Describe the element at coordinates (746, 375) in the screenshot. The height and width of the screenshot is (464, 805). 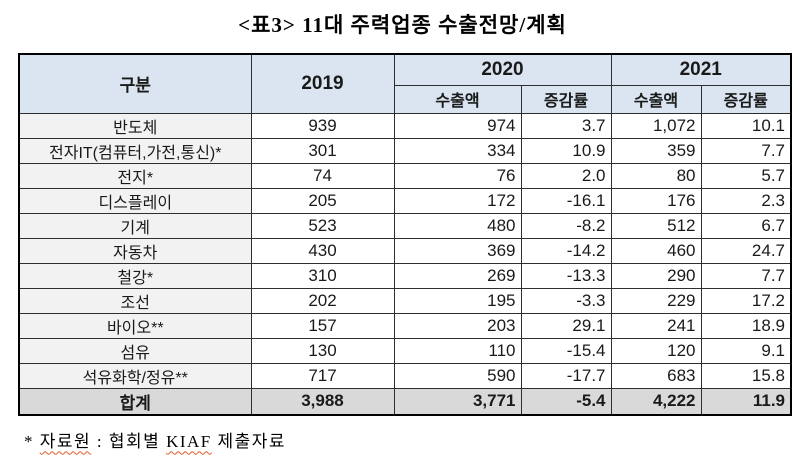
I see `value-2021-change: 15.8` at that location.